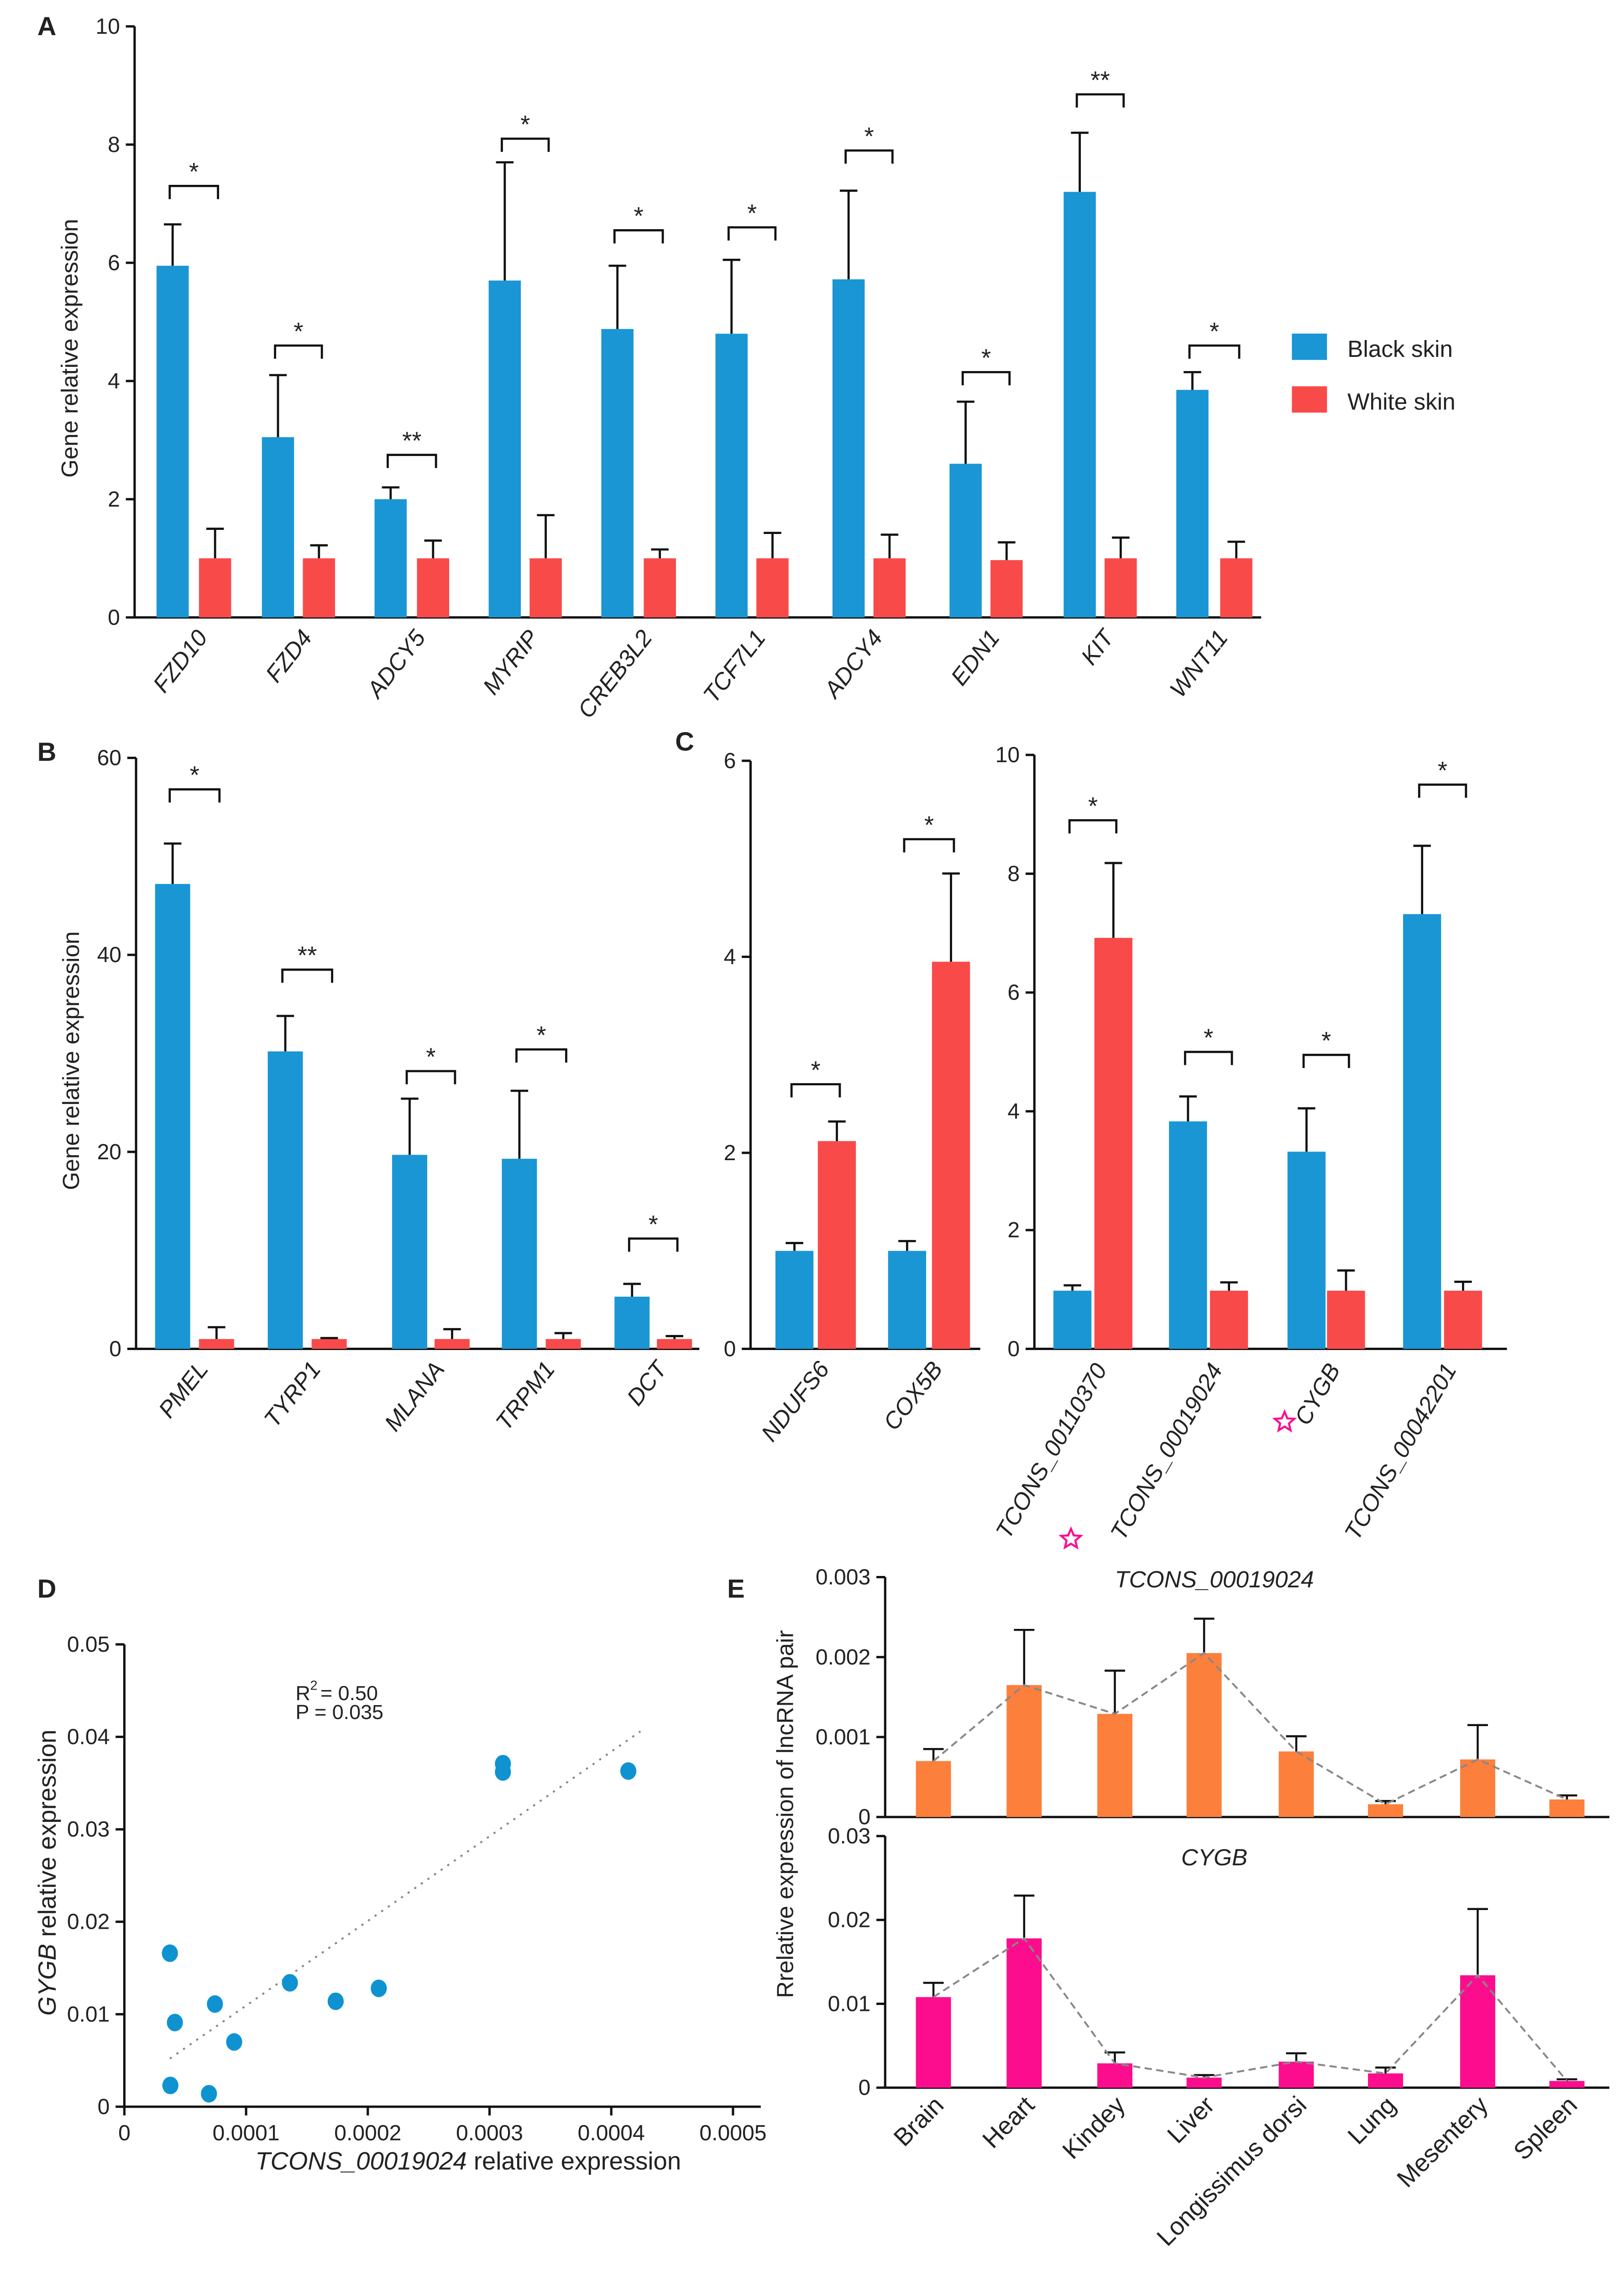 The width and height of the screenshot is (1624, 2282). Describe the element at coordinates (795, 1401) in the screenshot. I see `category-label: NDUFS6` at that location.